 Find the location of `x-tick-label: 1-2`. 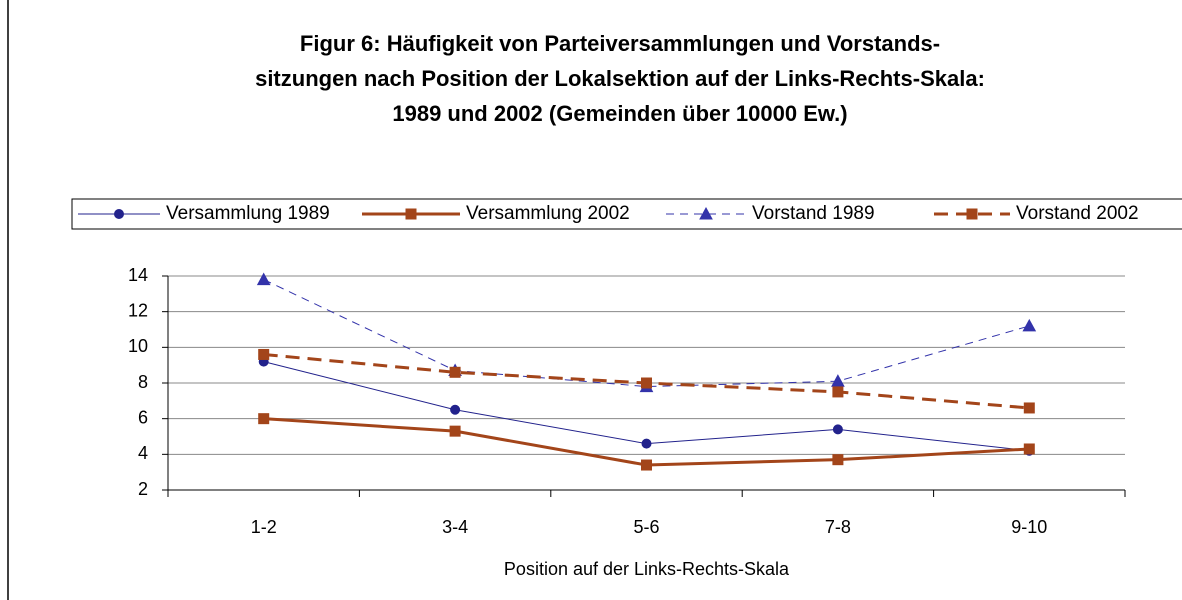

x-tick-label: 1-2 is located at coordinates (264, 527).